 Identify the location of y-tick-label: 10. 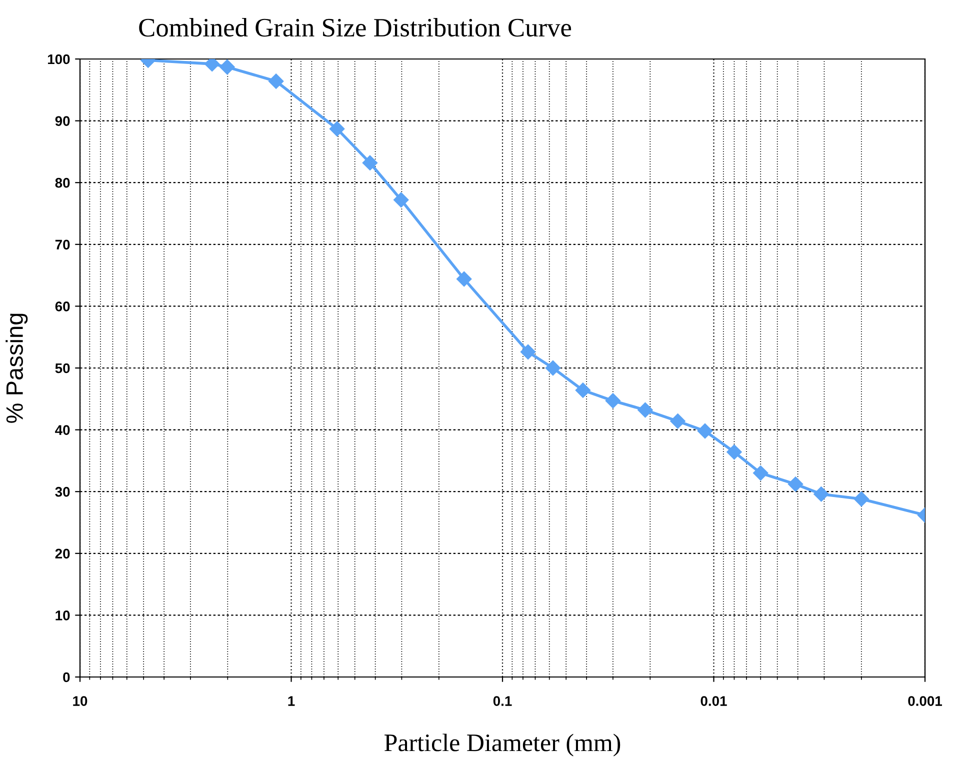
(63, 615).